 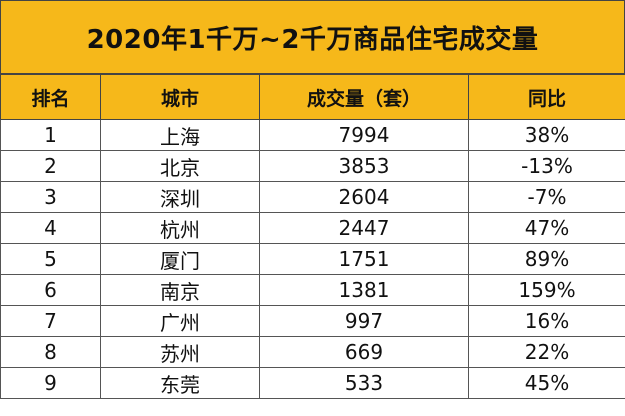 What do you see at coordinates (50, 321) in the screenshot?
I see `rank-cell: 7` at bounding box center [50, 321].